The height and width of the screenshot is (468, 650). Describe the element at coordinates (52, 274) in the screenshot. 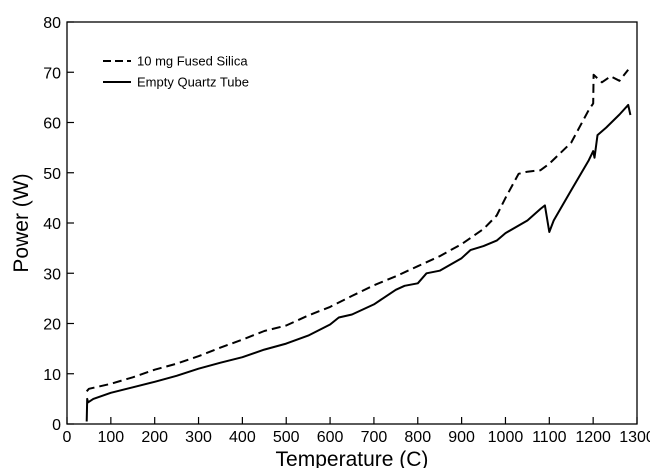

I see `y-tick-label: 30` at that location.